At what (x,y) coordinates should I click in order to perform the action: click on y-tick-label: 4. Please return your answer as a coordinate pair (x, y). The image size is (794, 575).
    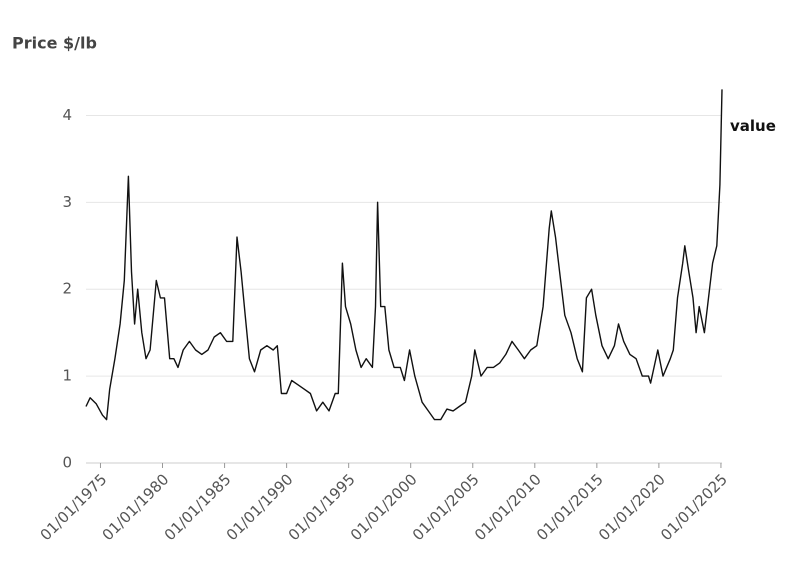
    Looking at the image, I should click on (67, 115).